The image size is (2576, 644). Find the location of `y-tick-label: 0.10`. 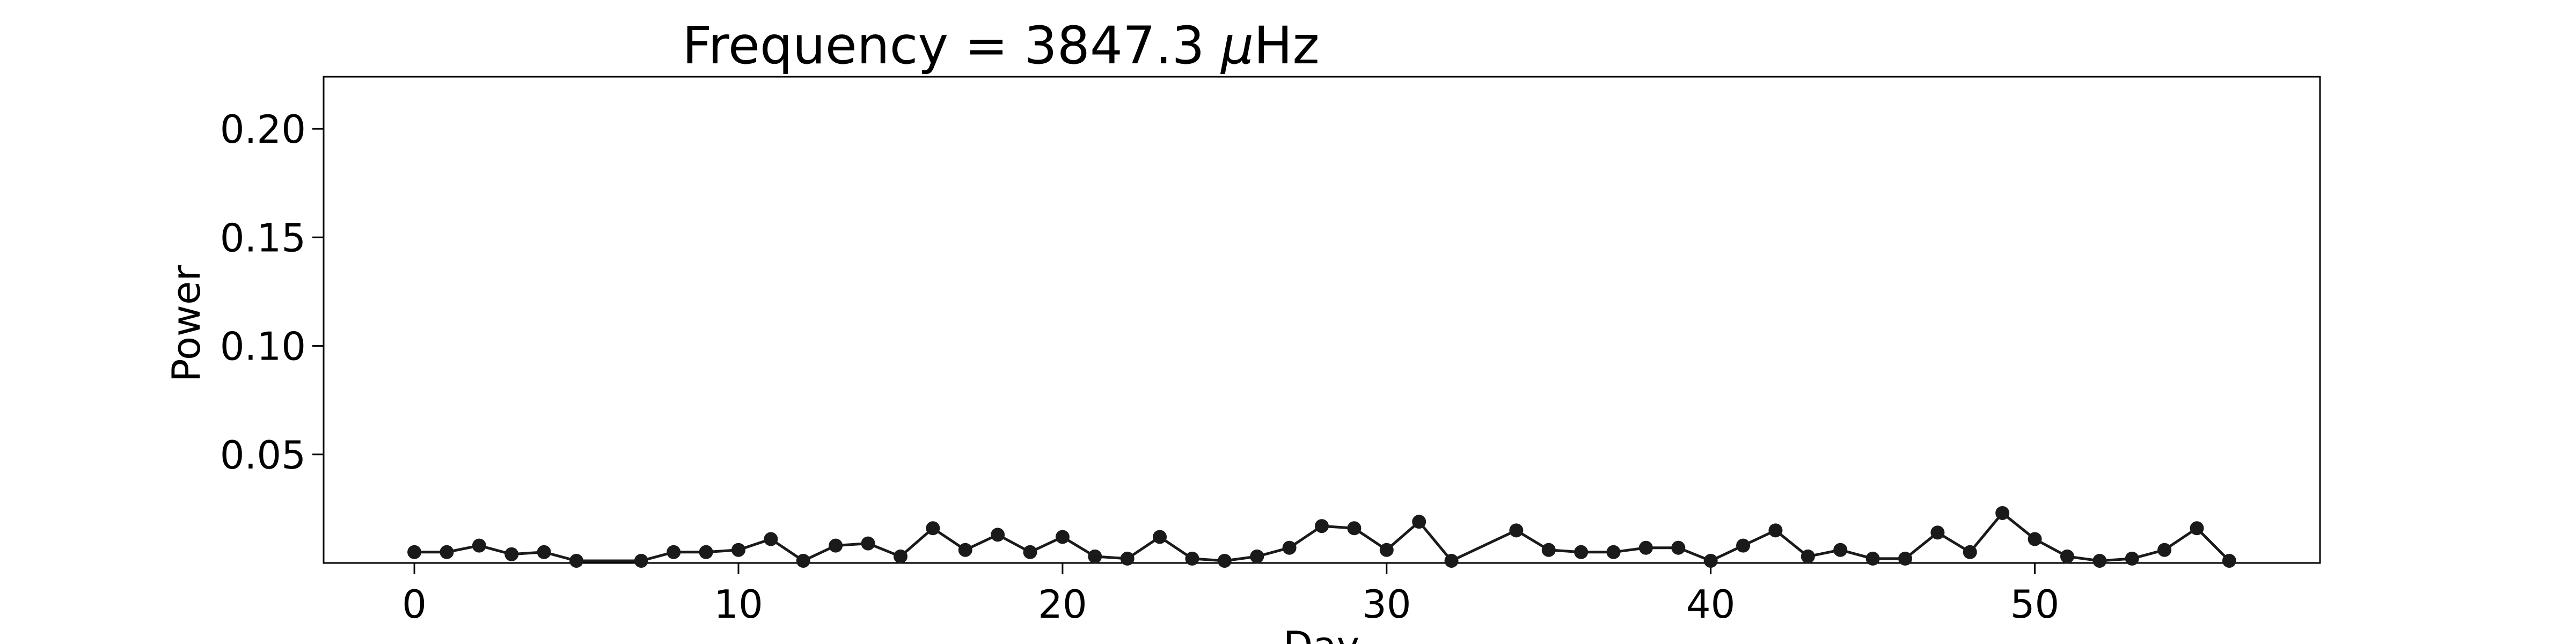

y-tick-label: 0.10 is located at coordinates (263, 346).